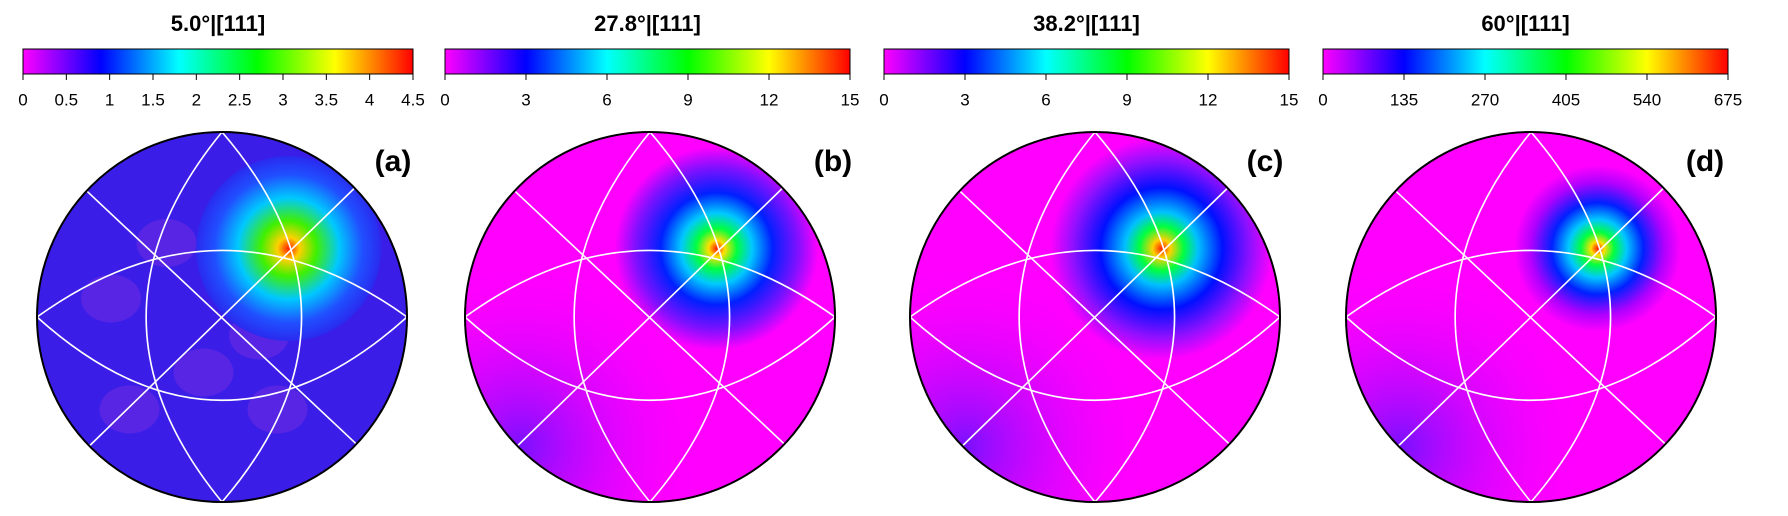 This screenshot has width=1788, height=516. I want to click on colorbar-tick-label: 1, so click(109, 99).